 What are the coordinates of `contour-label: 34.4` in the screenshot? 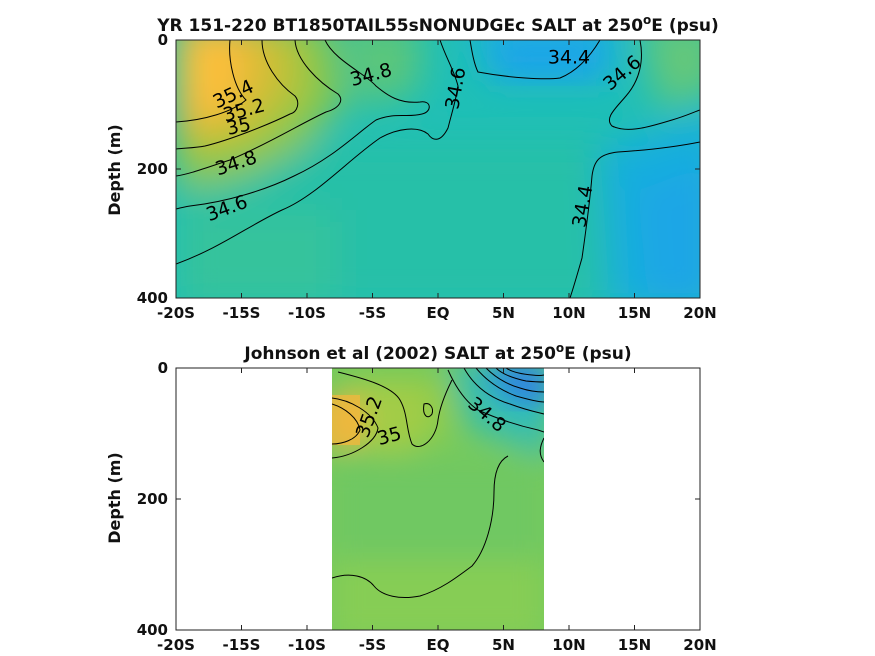 It's located at (569, 58).